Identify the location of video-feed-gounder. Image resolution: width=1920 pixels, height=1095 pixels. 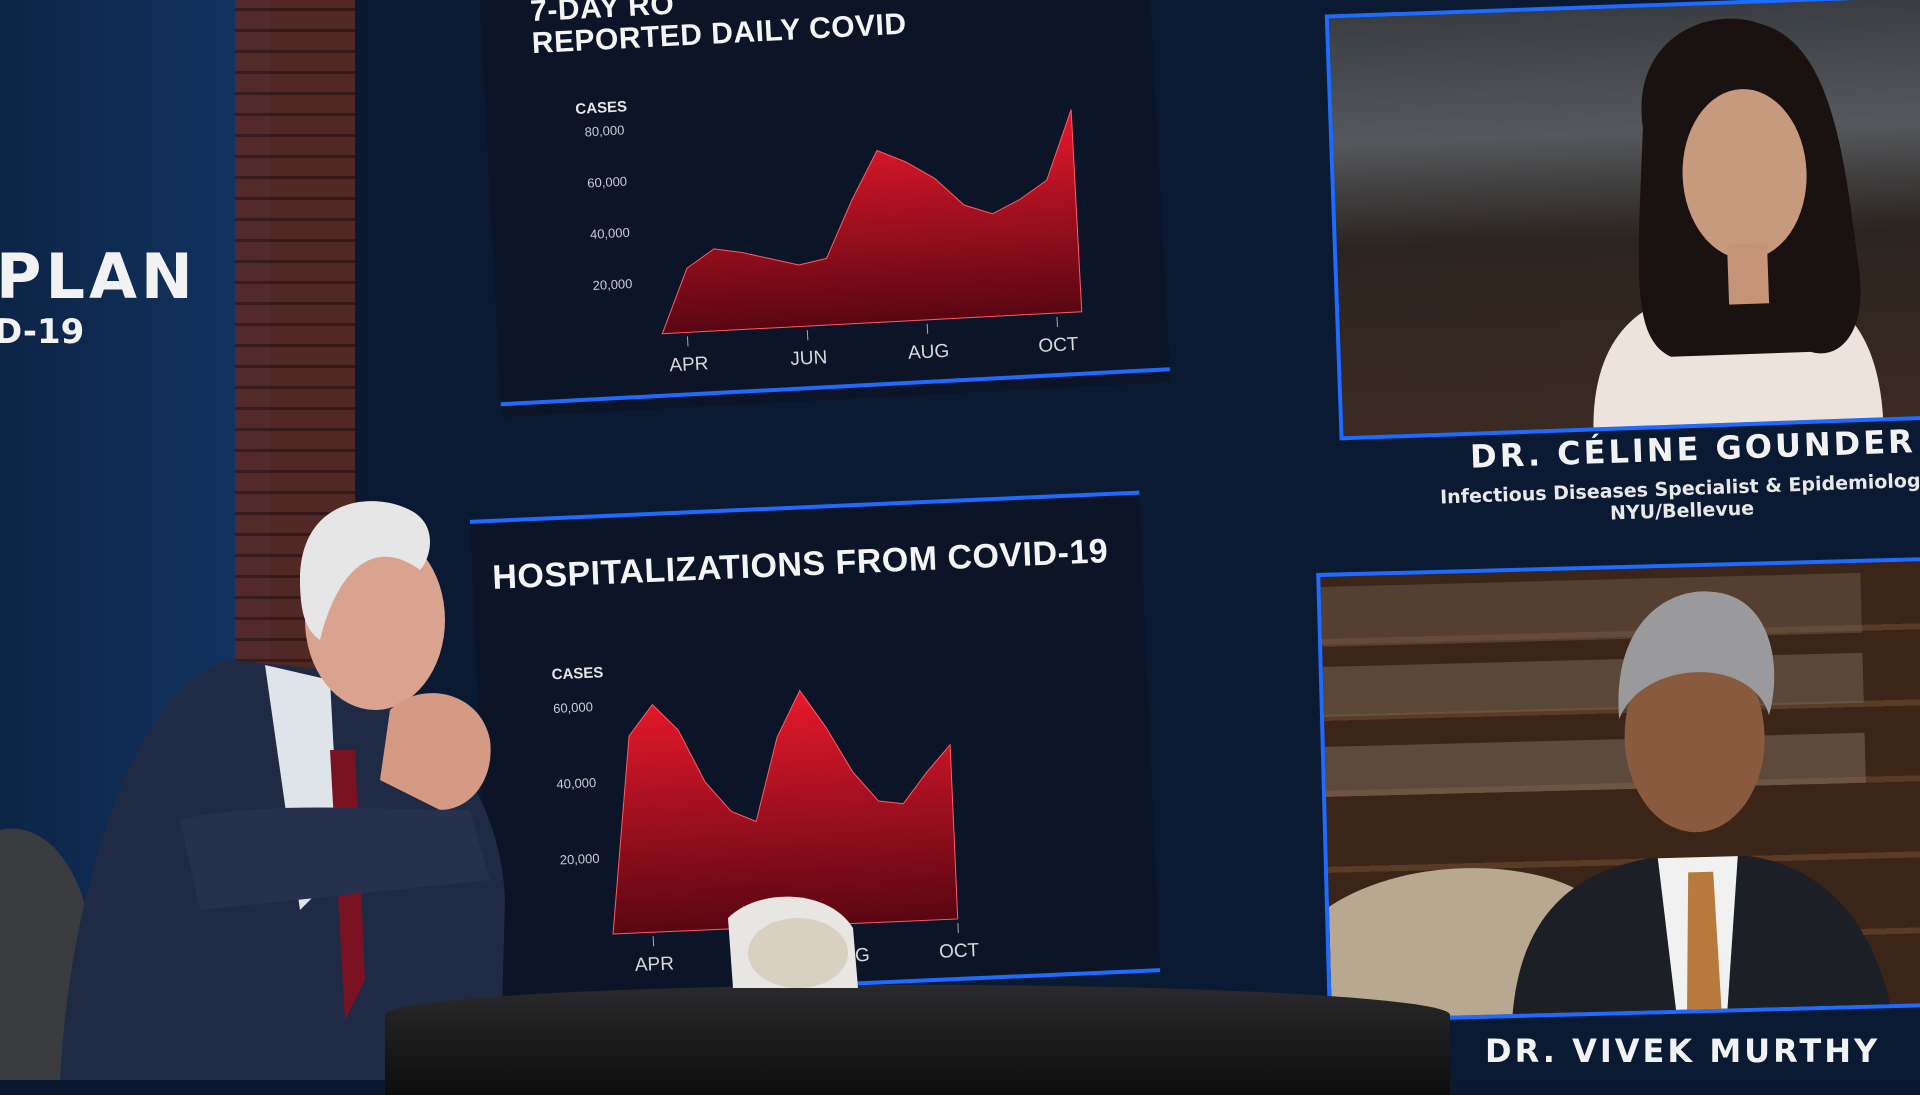
(1622, 220).